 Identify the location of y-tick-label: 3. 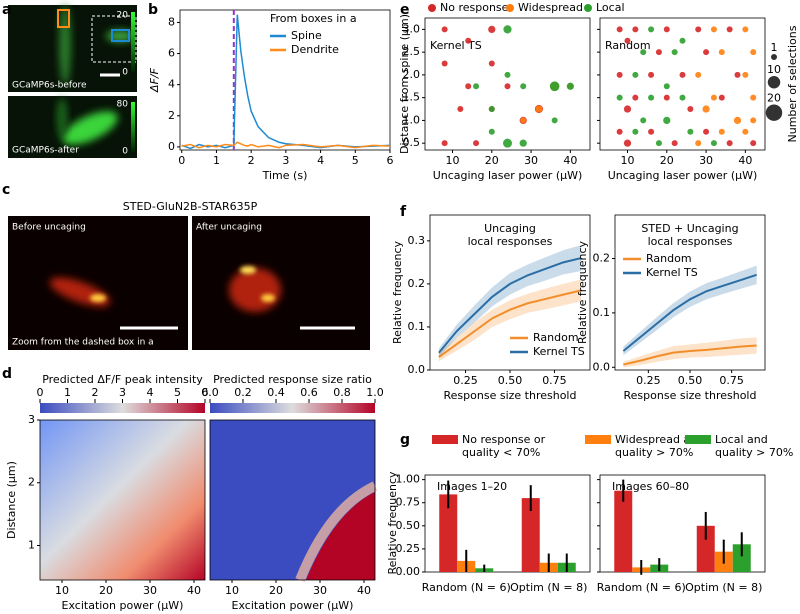
(31, 419).